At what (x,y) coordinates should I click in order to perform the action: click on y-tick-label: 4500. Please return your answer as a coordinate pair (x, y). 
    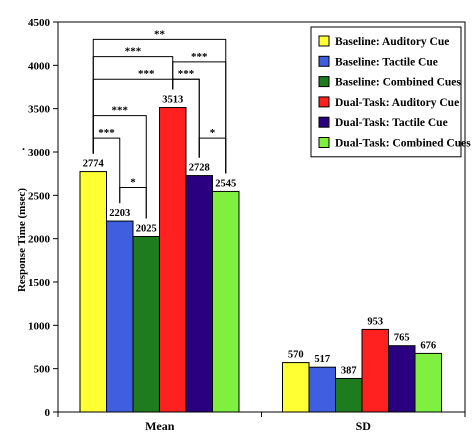
    Looking at the image, I should click on (39, 23).